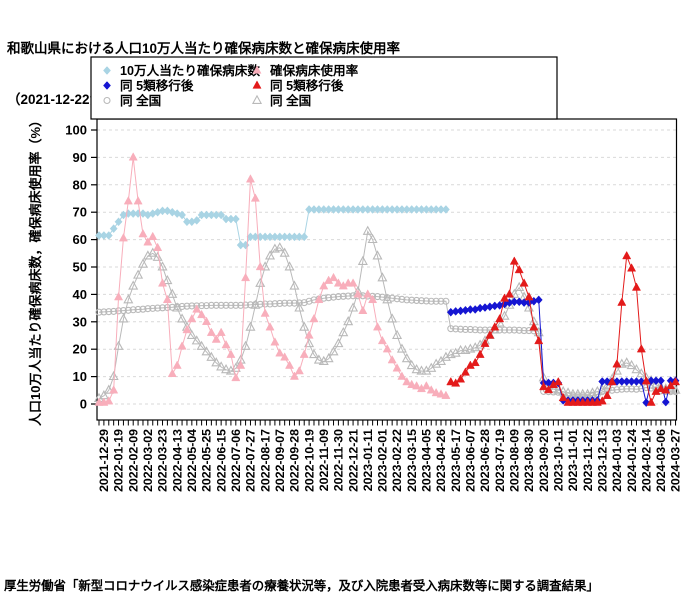  Describe the element at coordinates (324, 460) in the screenshot. I see `x-tick-label: 2022-11-09` at that location.